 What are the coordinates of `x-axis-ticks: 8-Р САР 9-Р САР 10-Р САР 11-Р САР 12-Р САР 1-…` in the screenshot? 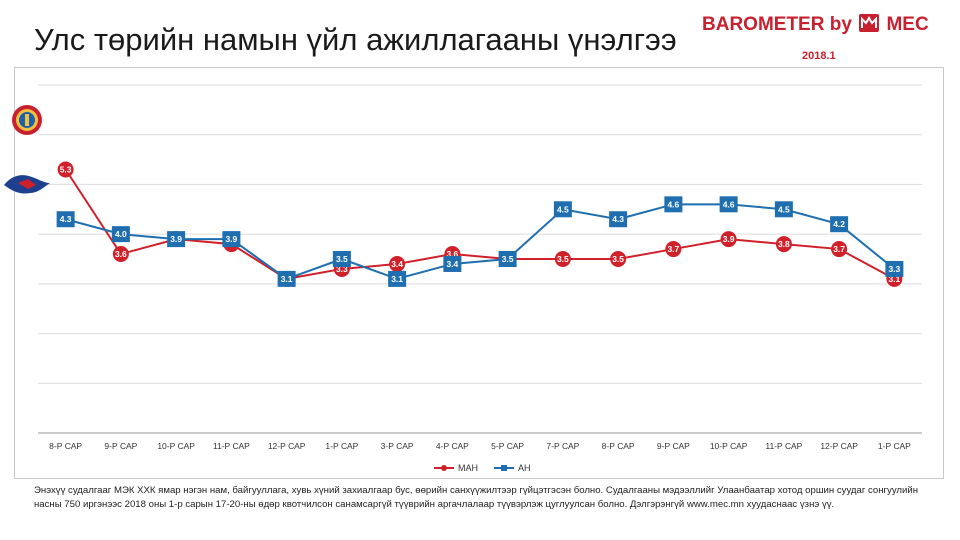 It's located at (480, 446).